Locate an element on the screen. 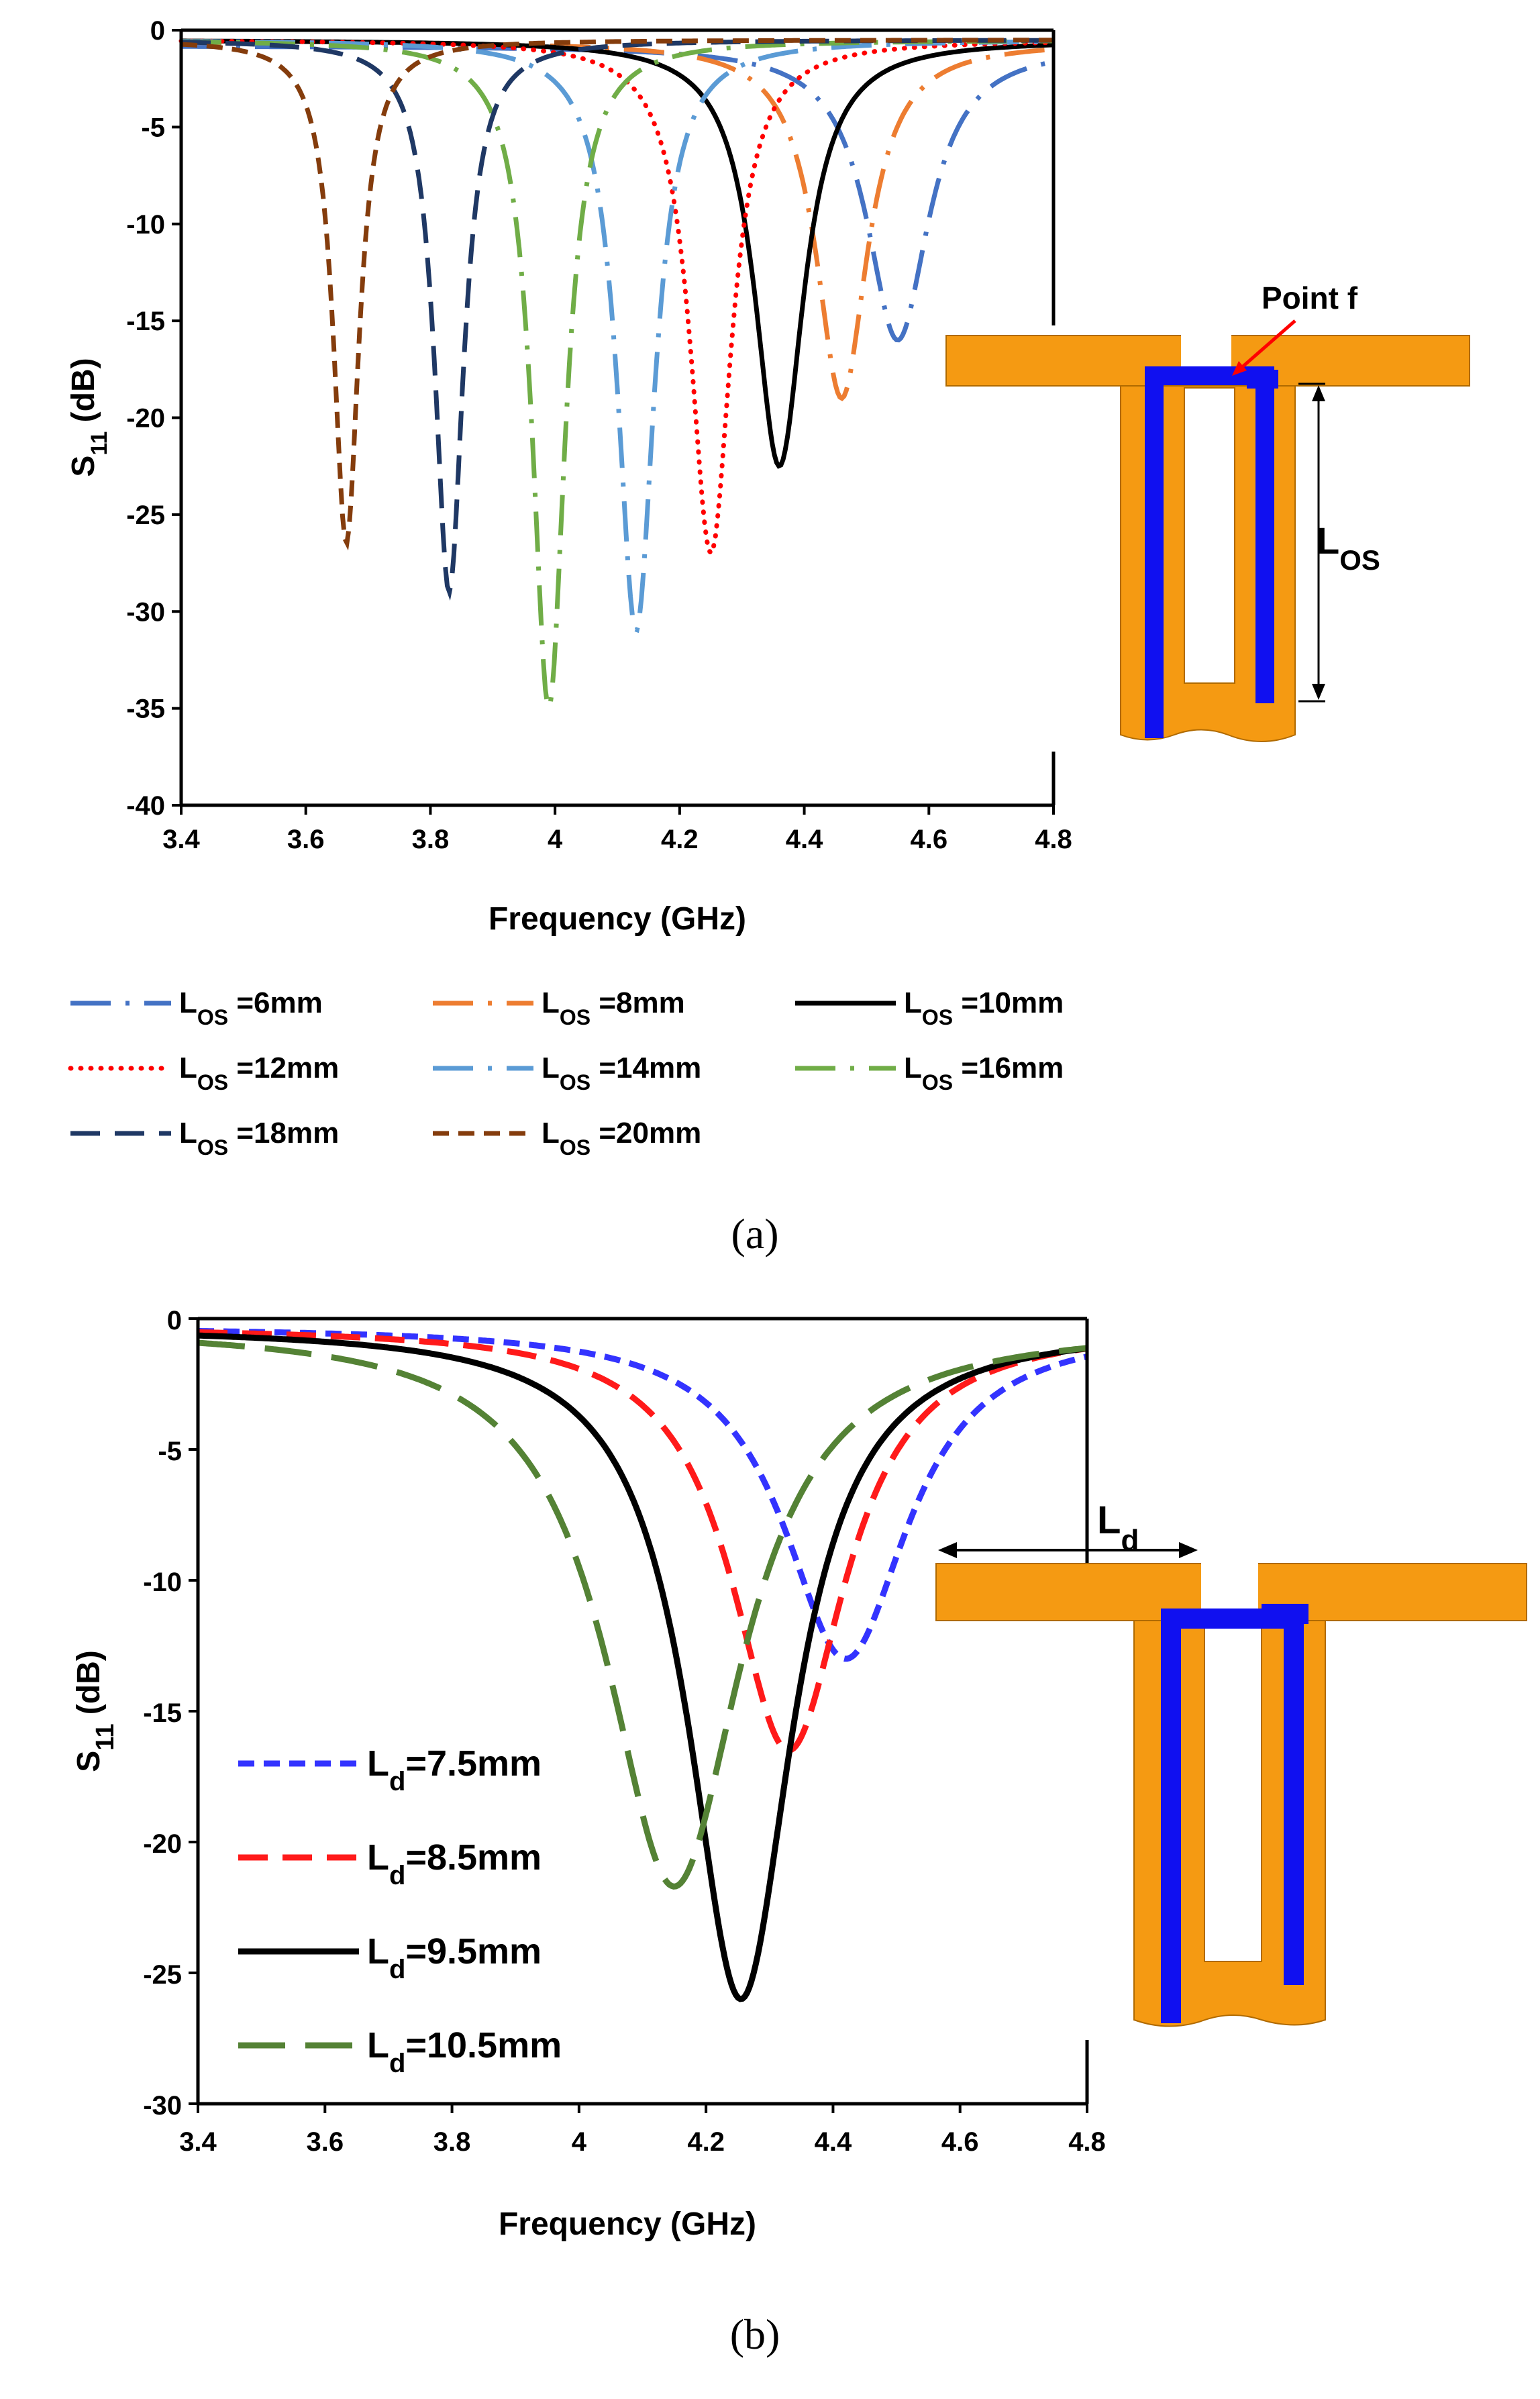  chart-b-y-tick-label: -5 is located at coordinates (170, 1451).